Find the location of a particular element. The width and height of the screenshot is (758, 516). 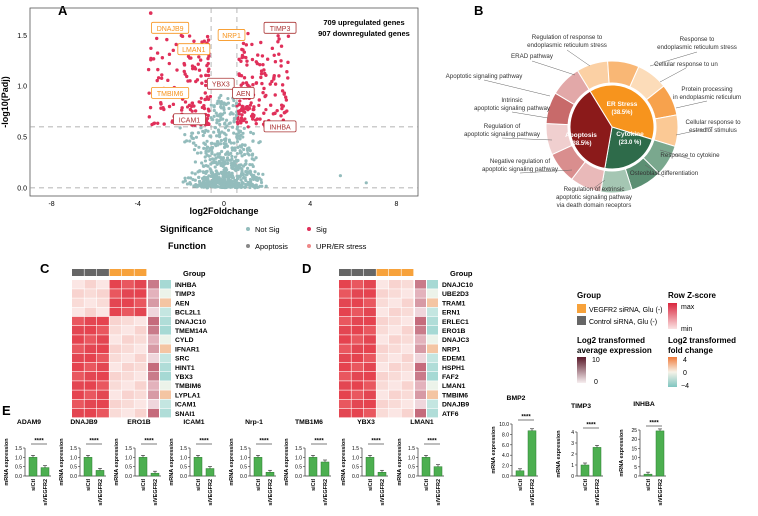

volcano-xtick: 4 is located at coordinates (310, 204).